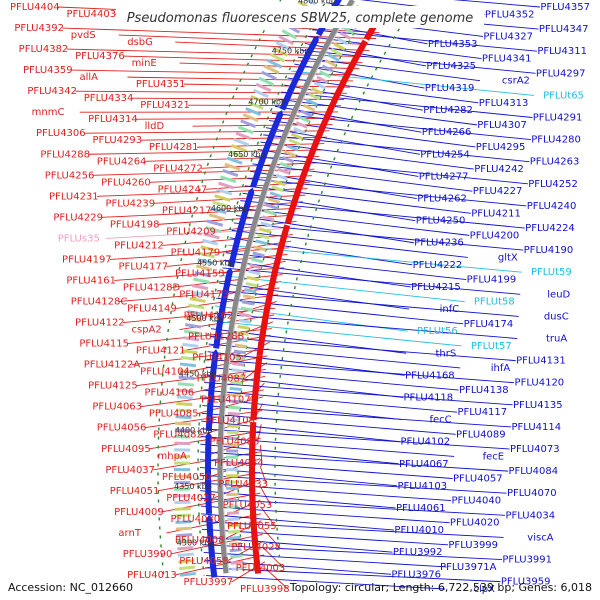  Describe the element at coordinates (152, 309) in the screenshot. I see `gene-label: PFLU4149` at that location.